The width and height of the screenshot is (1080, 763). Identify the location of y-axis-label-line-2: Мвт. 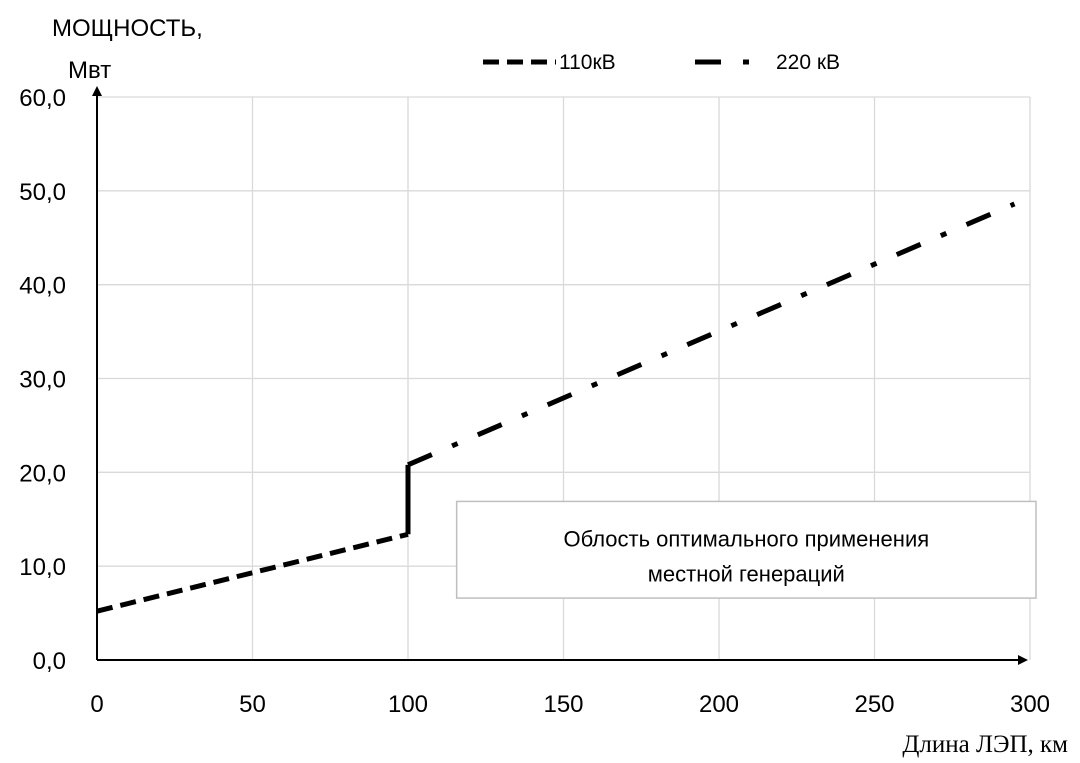
(89, 70).